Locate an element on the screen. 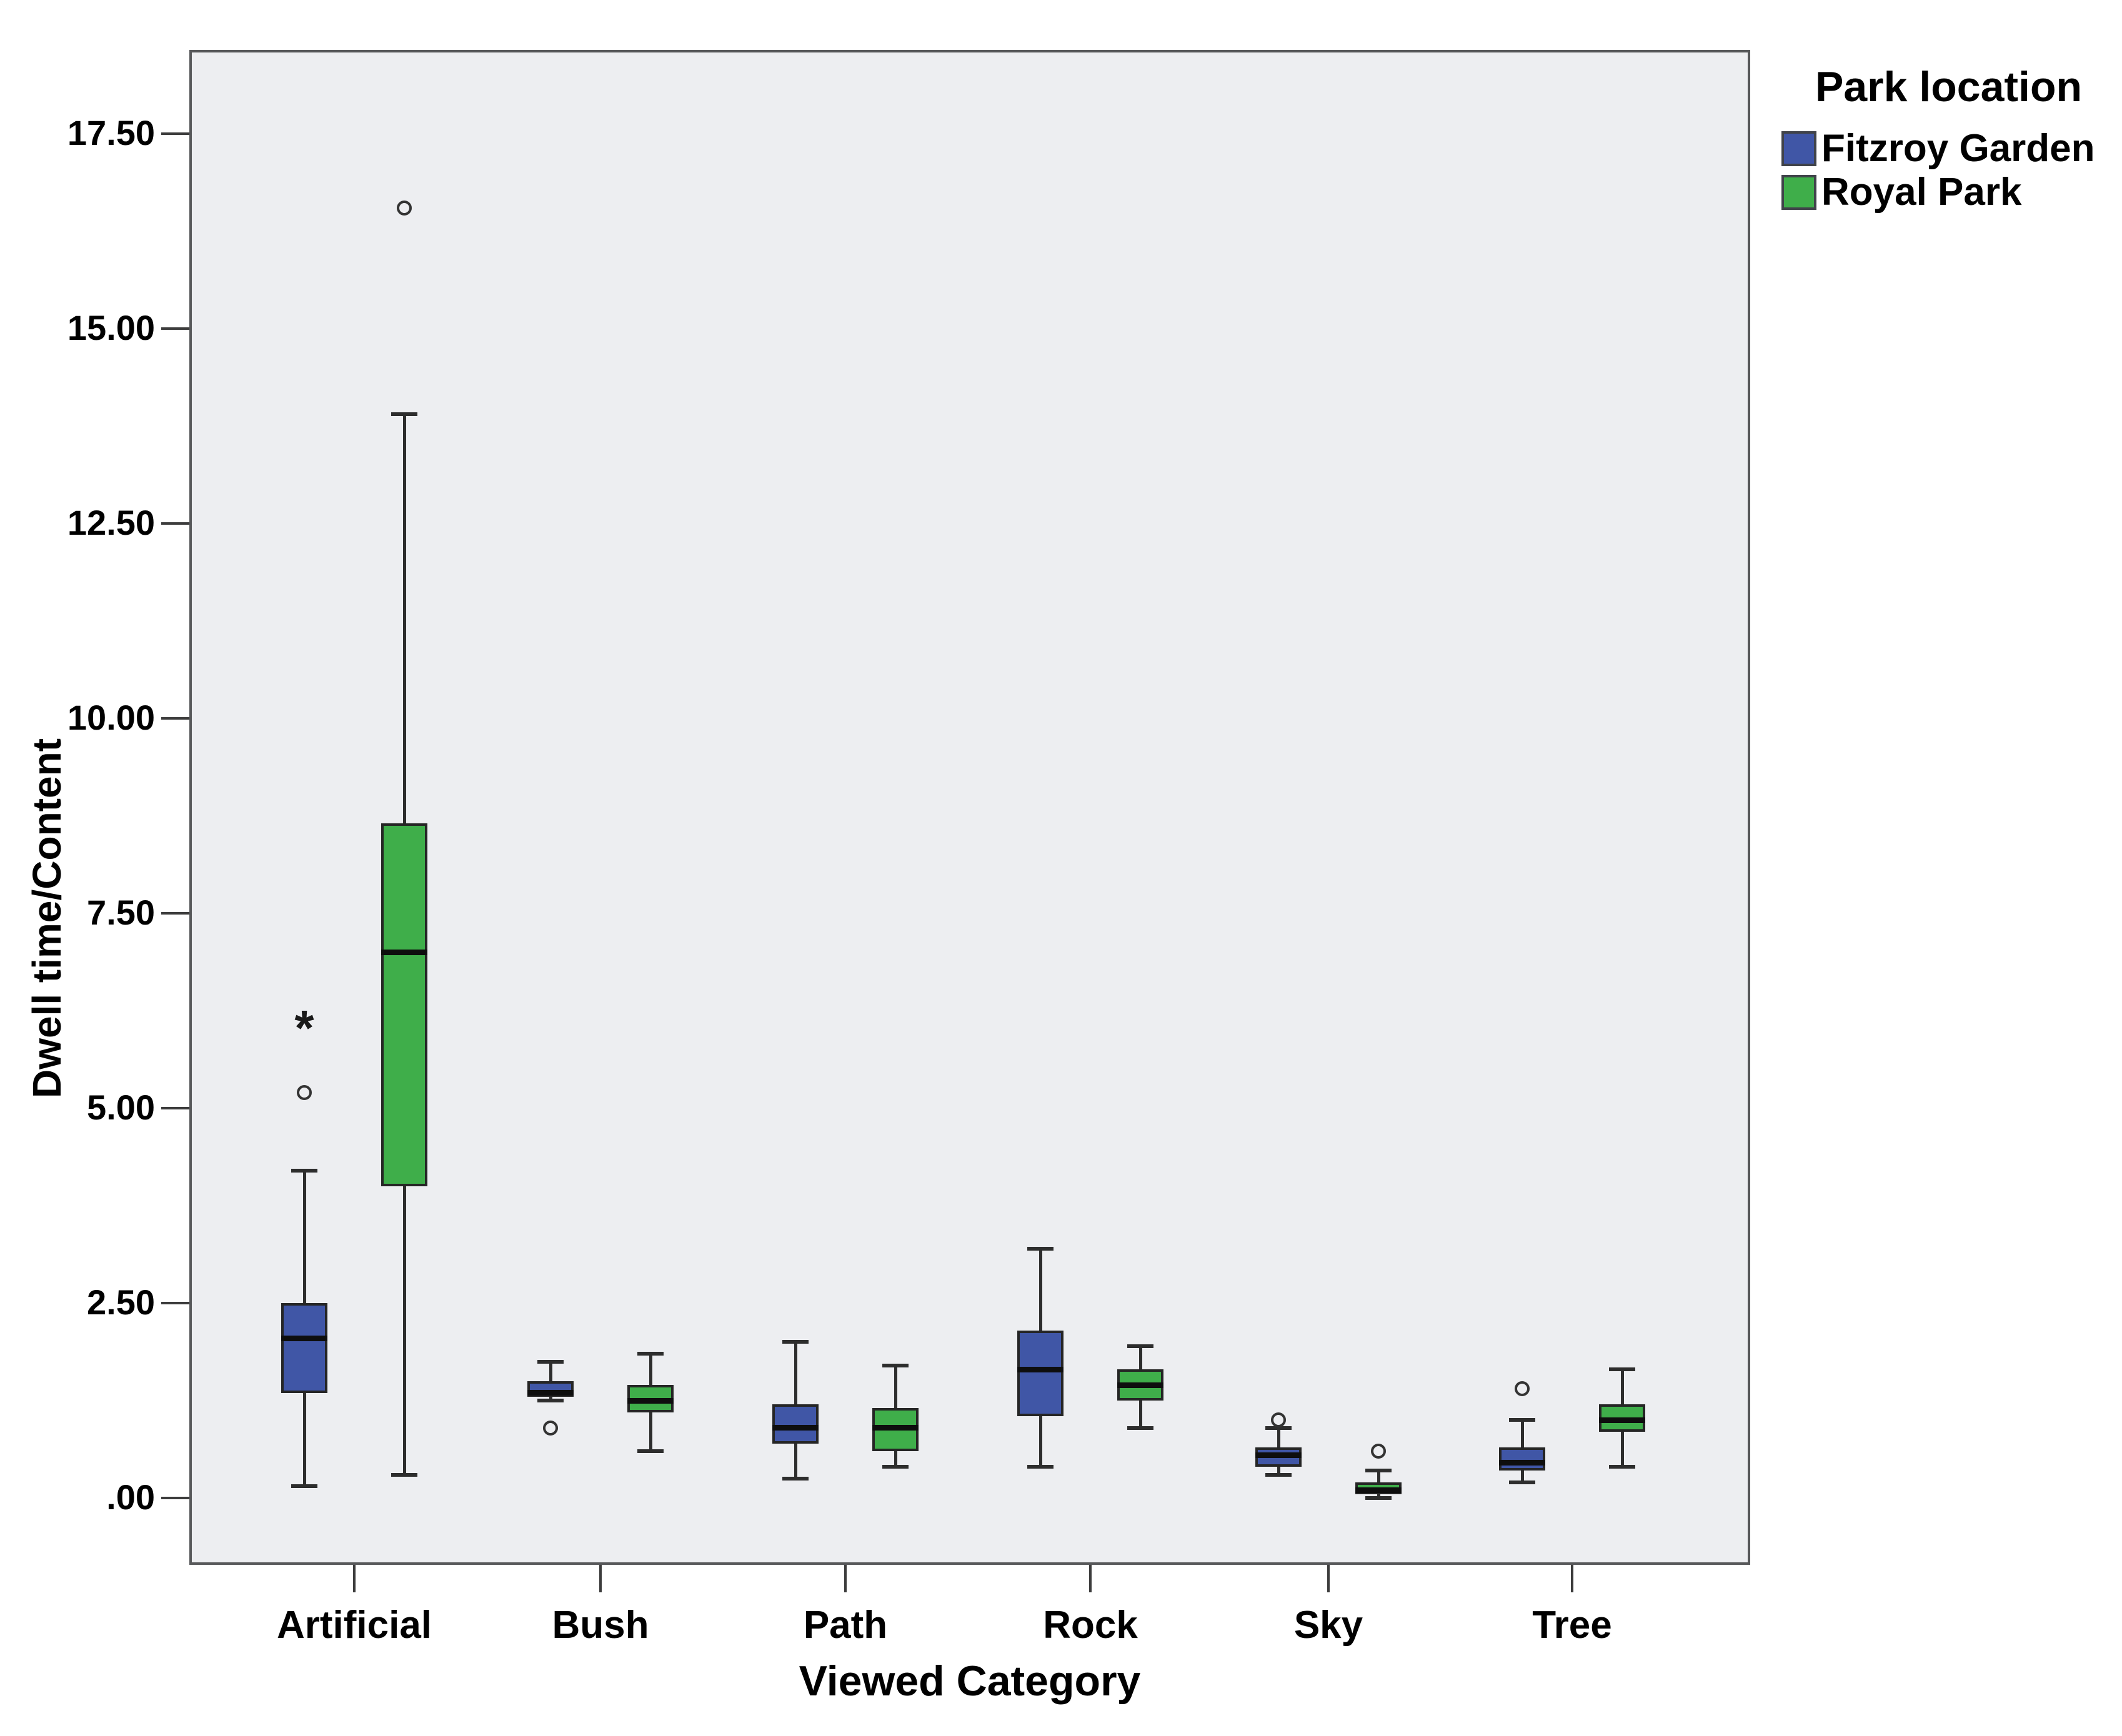  whisker-cap-low-royal-park-bush is located at coordinates (650, 1452).